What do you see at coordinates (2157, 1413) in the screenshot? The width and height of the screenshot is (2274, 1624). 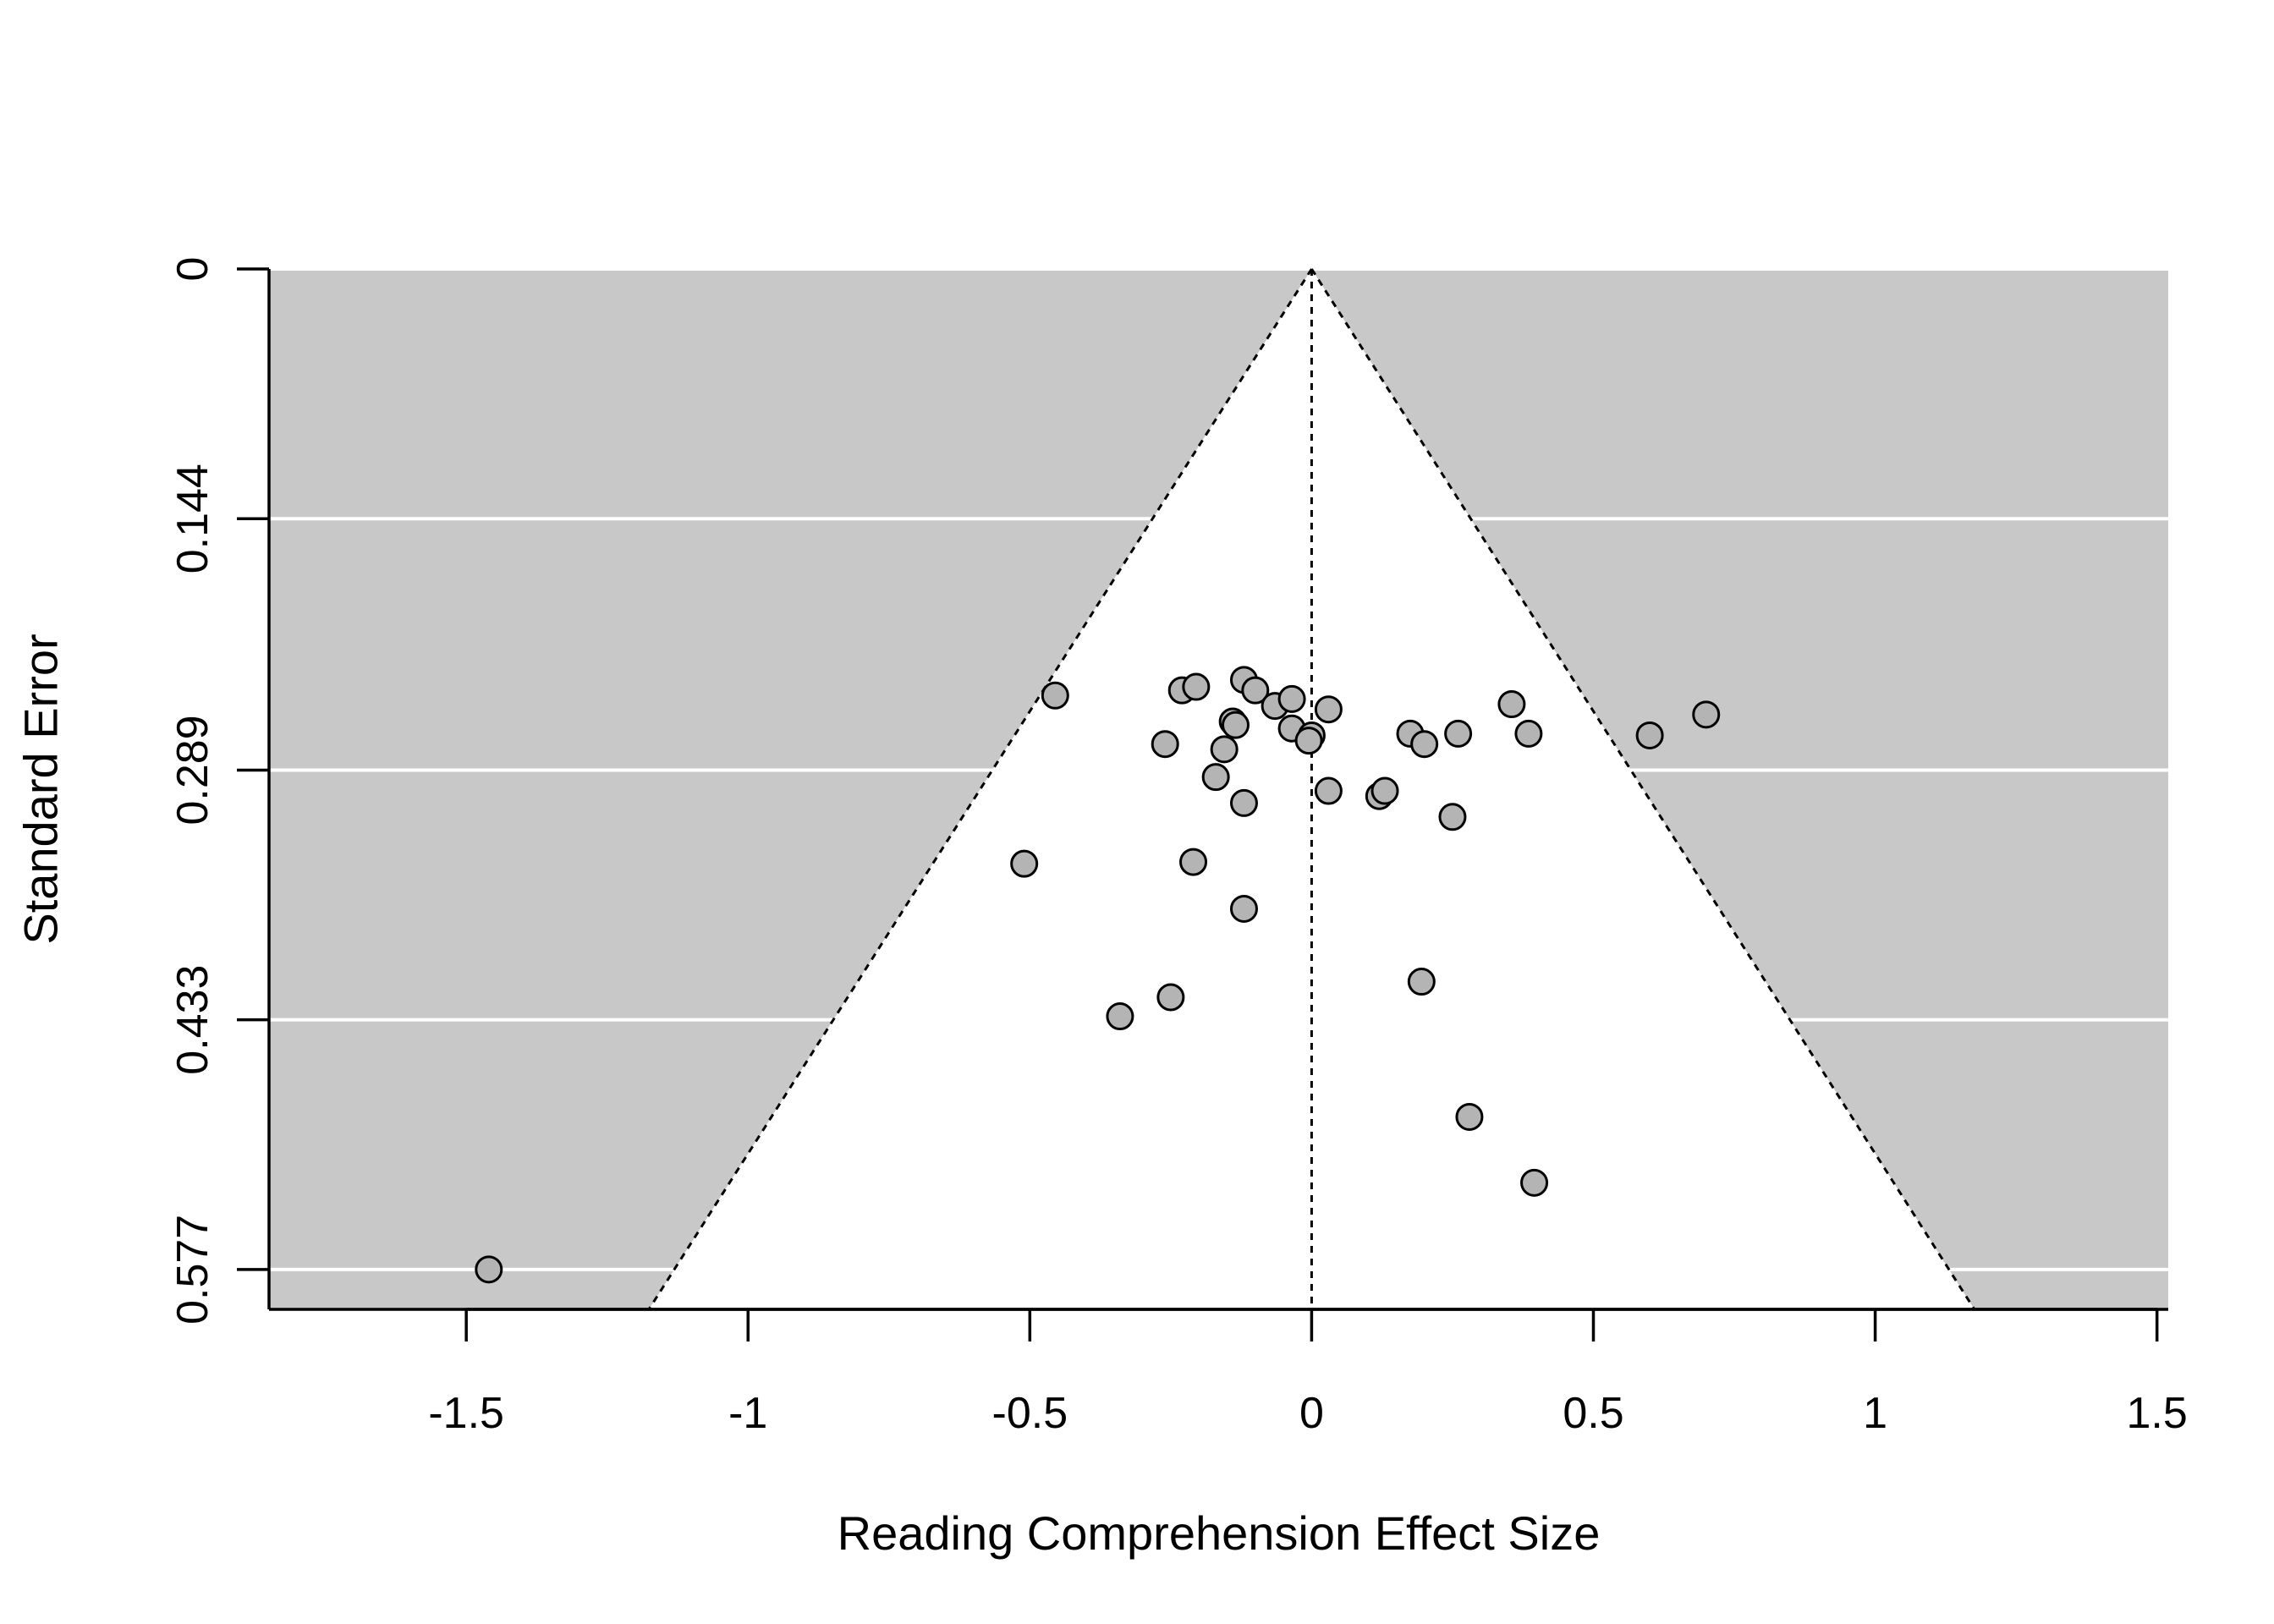 I see `x-tick-label-6: 1.5` at bounding box center [2157, 1413].